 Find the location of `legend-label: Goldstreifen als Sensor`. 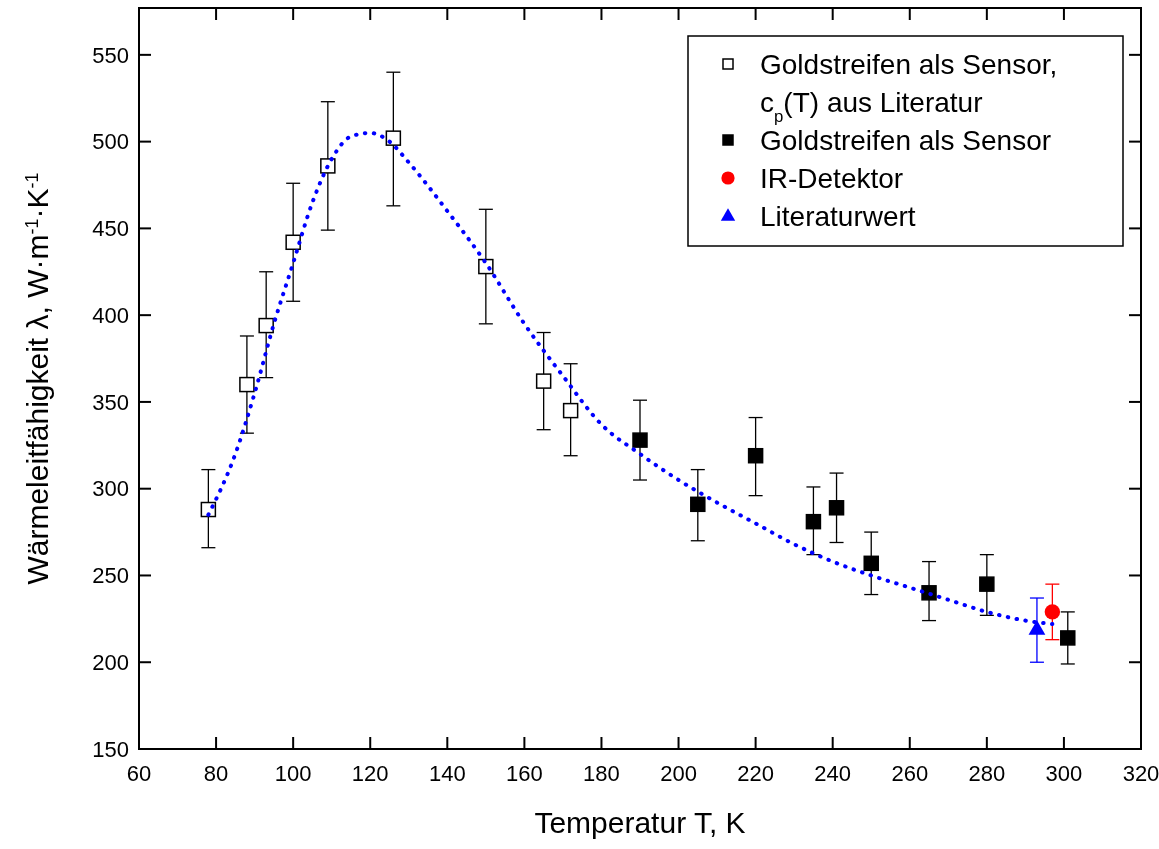

legend-label: Goldstreifen als Sensor is located at coordinates (906, 140).